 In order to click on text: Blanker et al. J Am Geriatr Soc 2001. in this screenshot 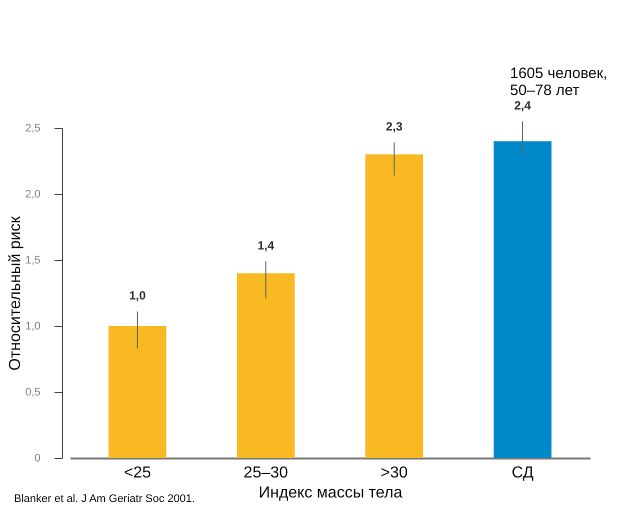, I will do `click(104, 499)`.